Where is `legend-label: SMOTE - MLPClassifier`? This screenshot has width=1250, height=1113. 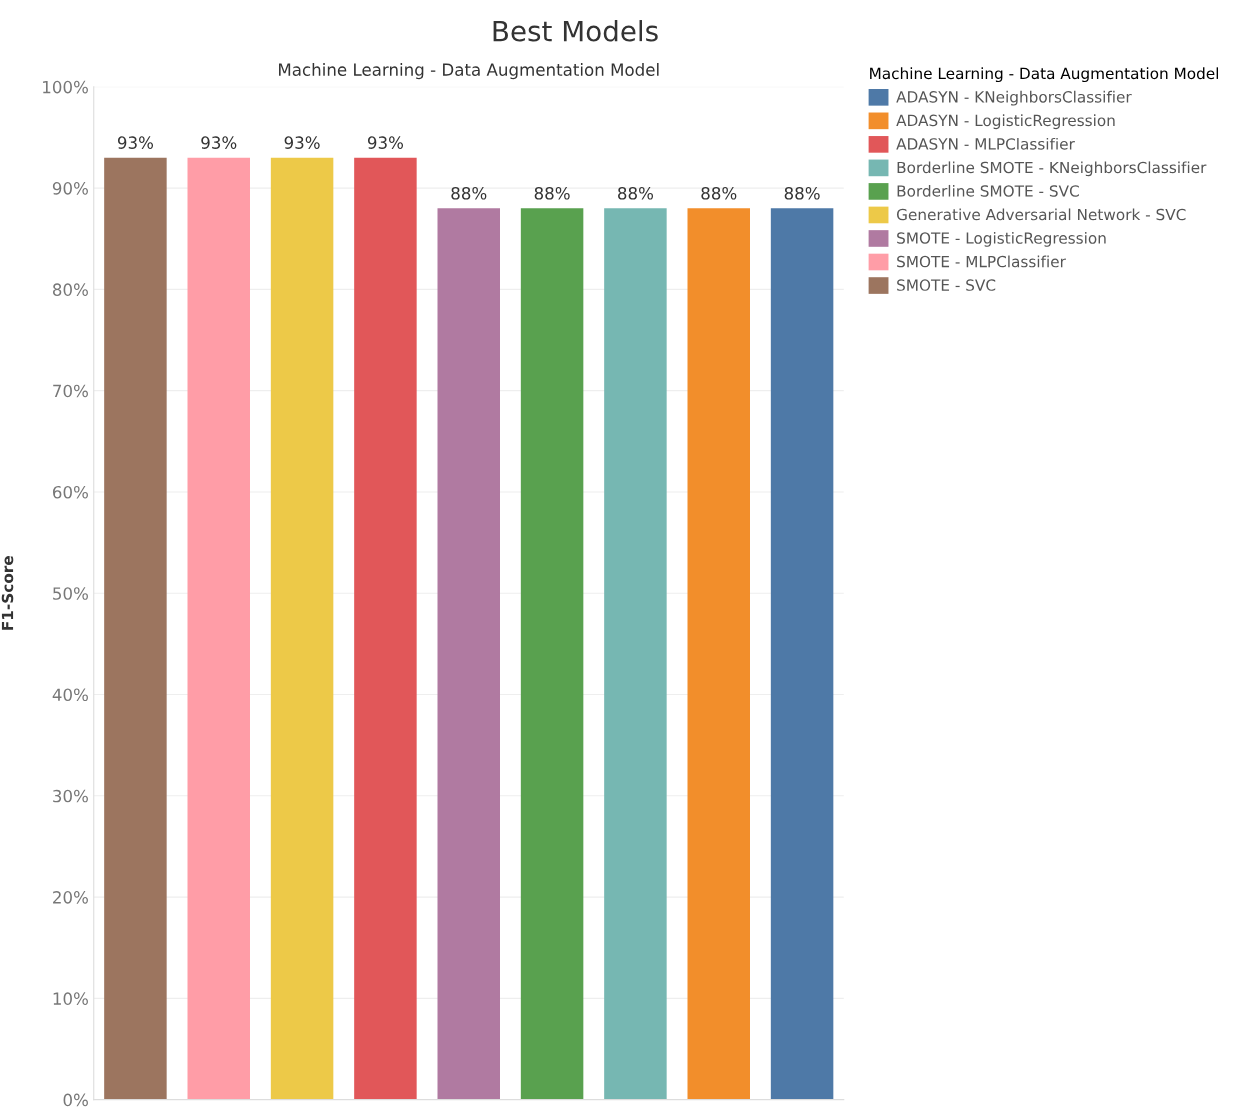 legend-label: SMOTE - MLPClassifier is located at coordinates (981, 261).